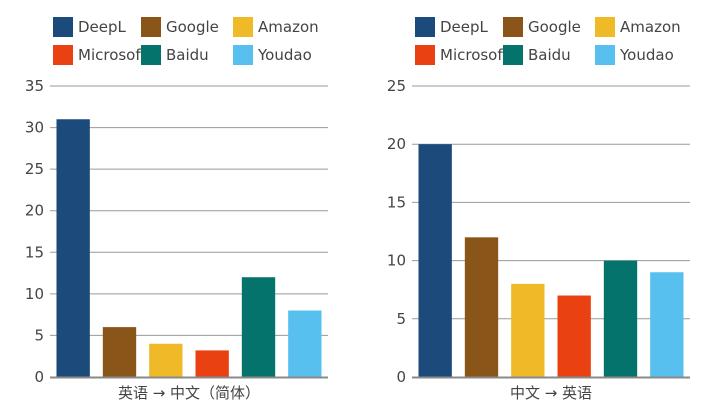  What do you see at coordinates (34, 86) in the screenshot?
I see `y-tick-label: 35` at bounding box center [34, 86].